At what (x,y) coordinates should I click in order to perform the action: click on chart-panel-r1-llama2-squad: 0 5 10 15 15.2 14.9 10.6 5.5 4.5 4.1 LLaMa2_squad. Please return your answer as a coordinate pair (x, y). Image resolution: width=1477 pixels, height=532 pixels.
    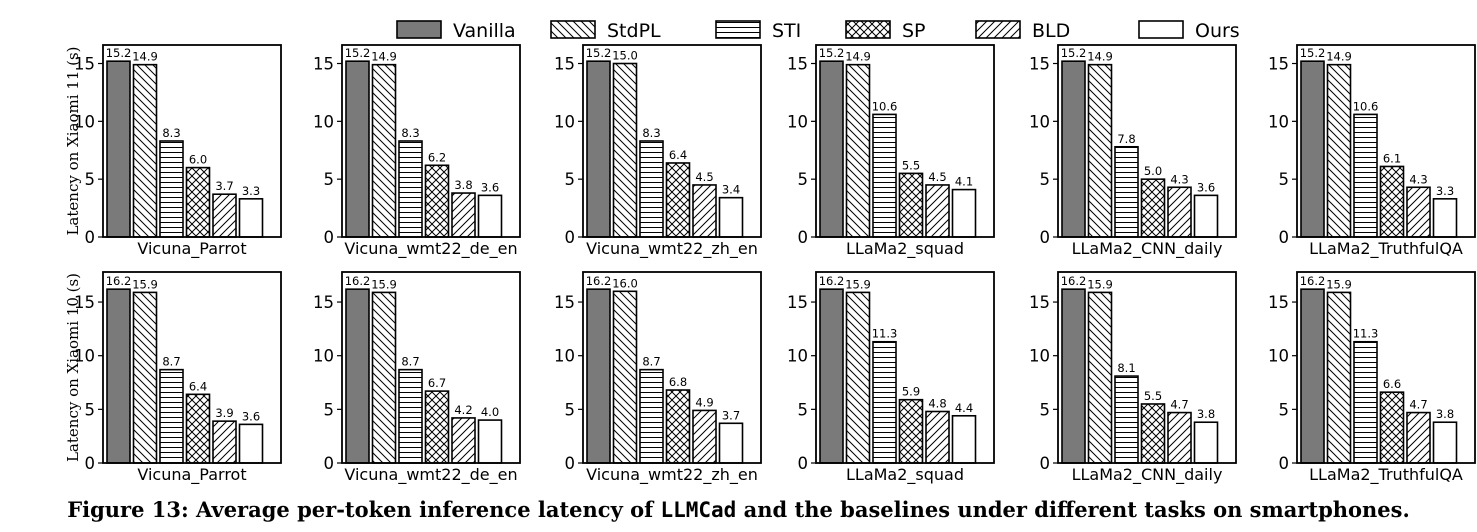
    Looking at the image, I should click on (891, 151).